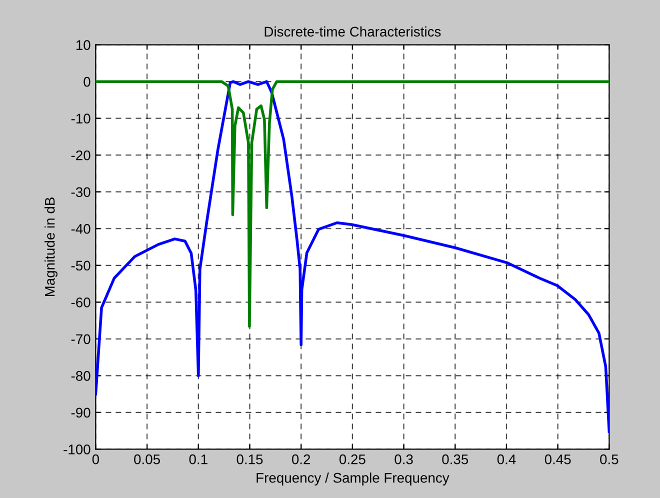  What do you see at coordinates (249, 459) in the screenshot?
I see `x-tick-label: 0.15` at bounding box center [249, 459].